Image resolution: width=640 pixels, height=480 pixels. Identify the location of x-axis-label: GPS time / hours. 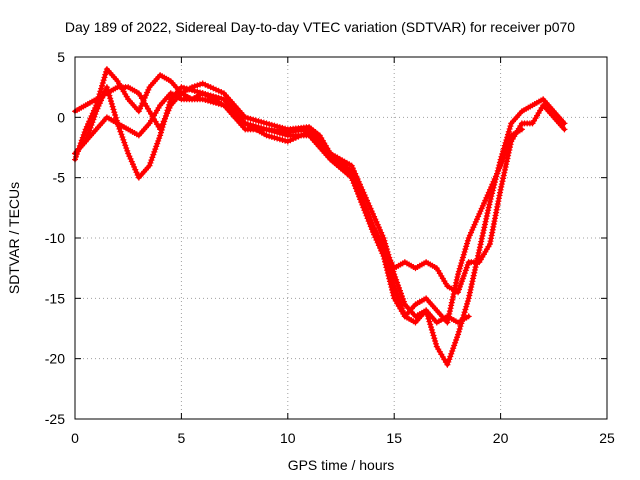
(341, 465).